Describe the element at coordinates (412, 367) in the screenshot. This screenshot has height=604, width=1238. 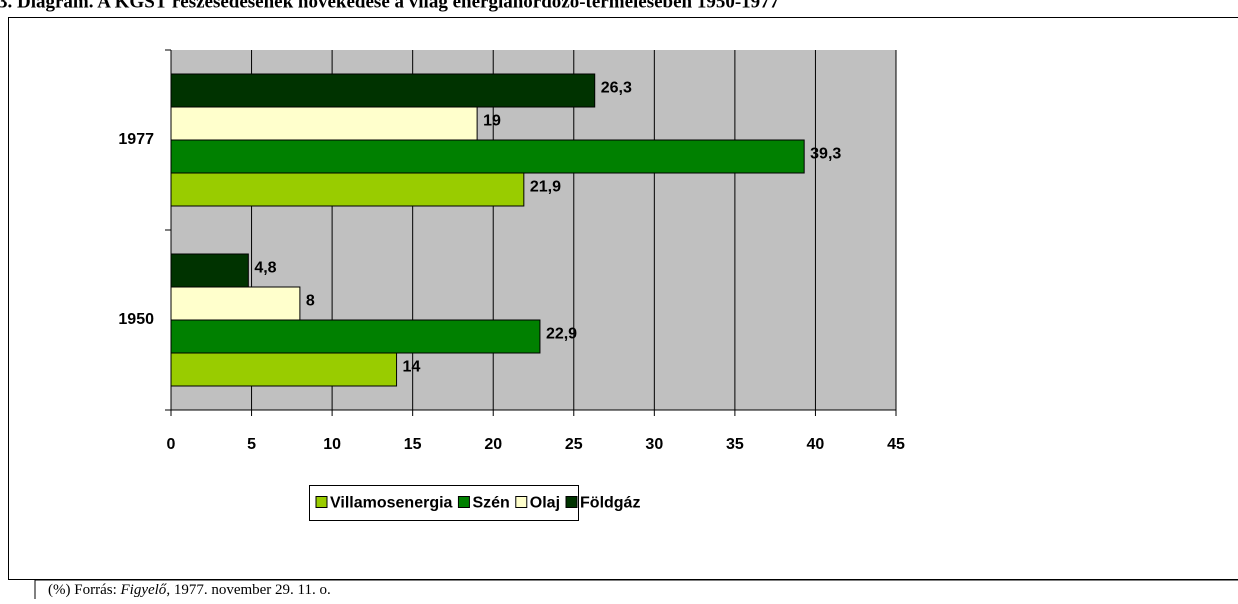
I see `value-label: 14` at that location.